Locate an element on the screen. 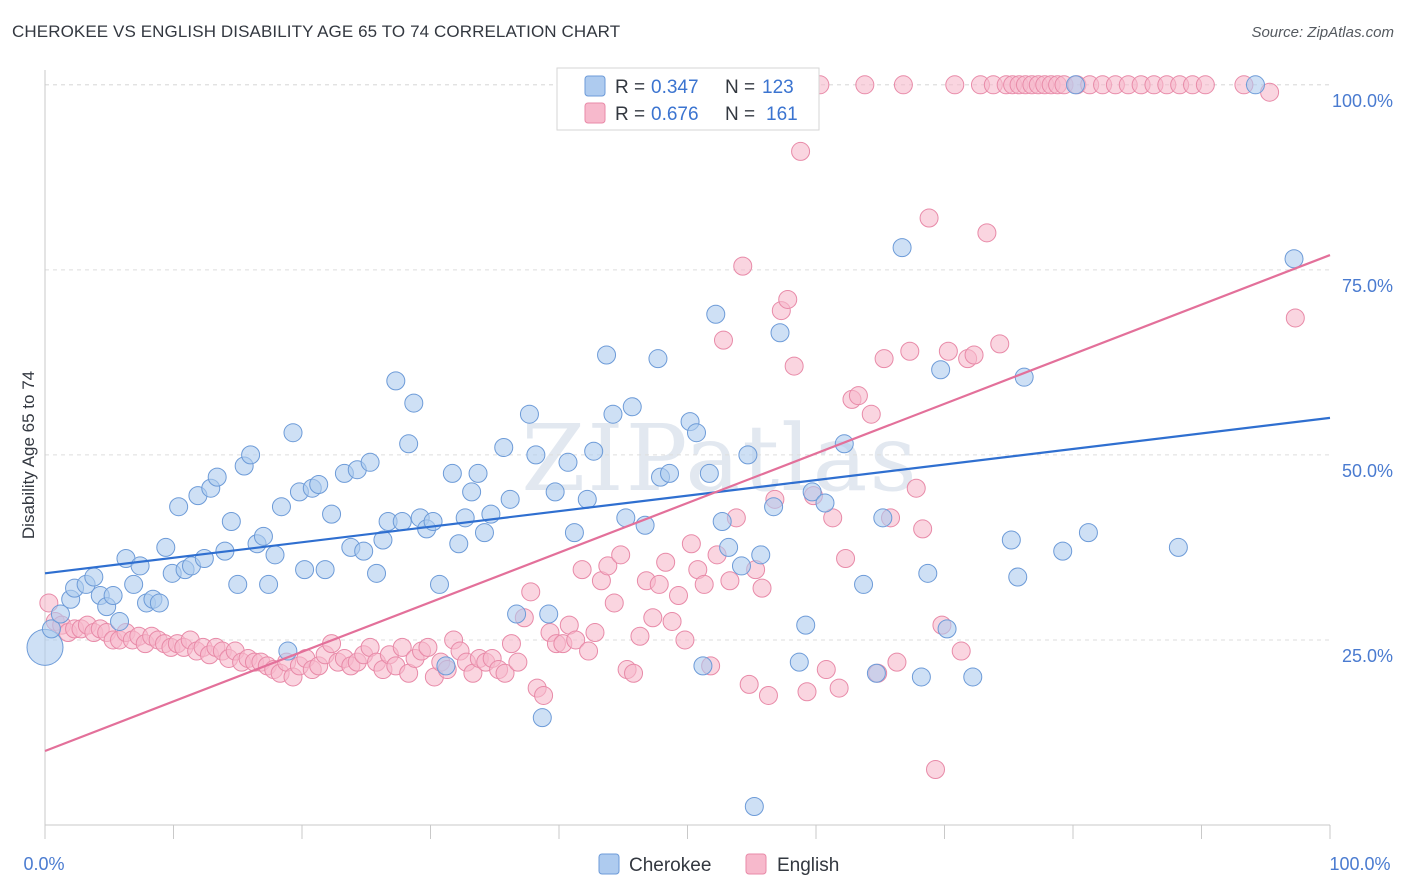  bottom-legend-label-cherokee: Cherokee is located at coordinates (670, 865).